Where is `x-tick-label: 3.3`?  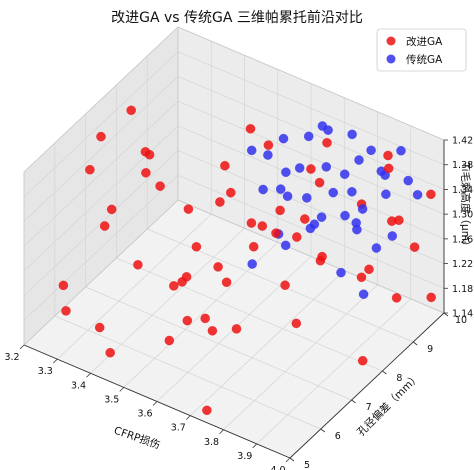
x-tick-label: 3.3 is located at coordinates (45, 371).